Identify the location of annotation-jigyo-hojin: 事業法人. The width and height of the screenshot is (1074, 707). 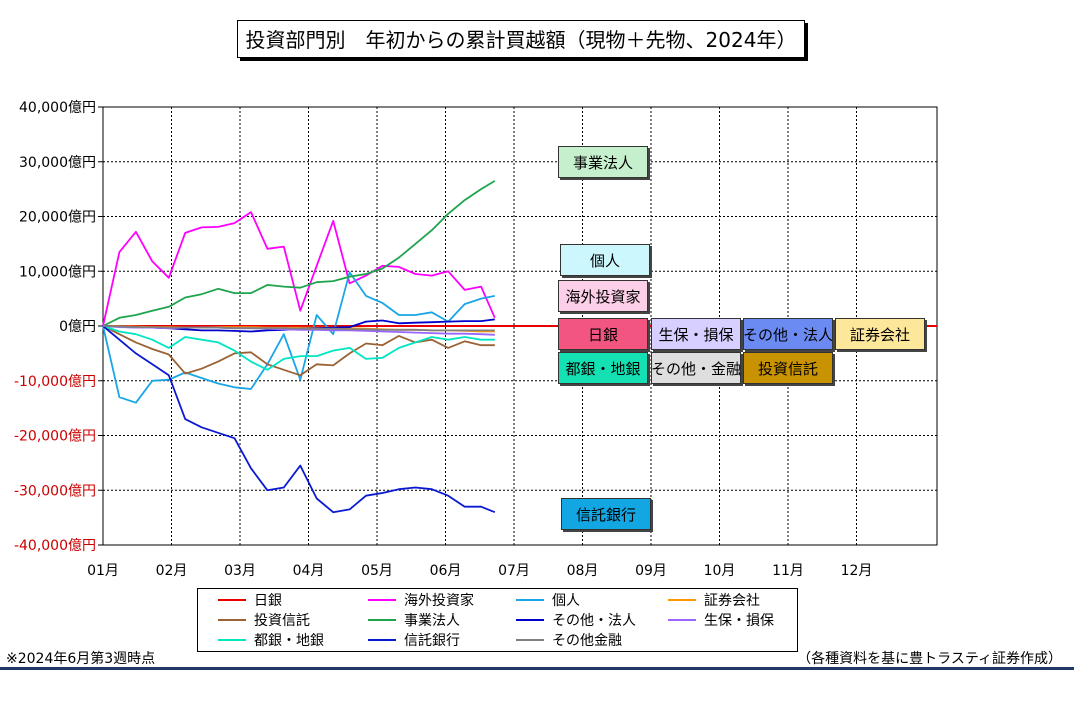
(603, 162).